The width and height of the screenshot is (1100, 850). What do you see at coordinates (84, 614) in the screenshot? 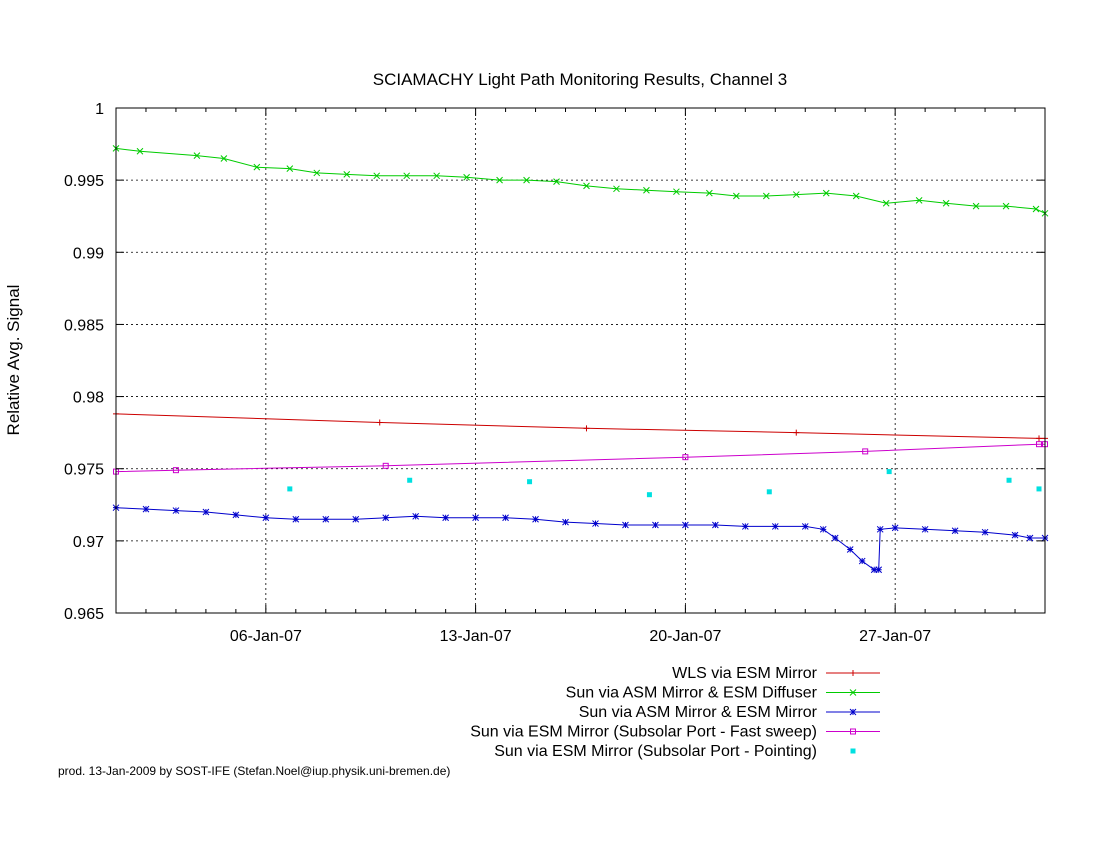
I see `y-tick-label: 0.965` at bounding box center [84, 614].